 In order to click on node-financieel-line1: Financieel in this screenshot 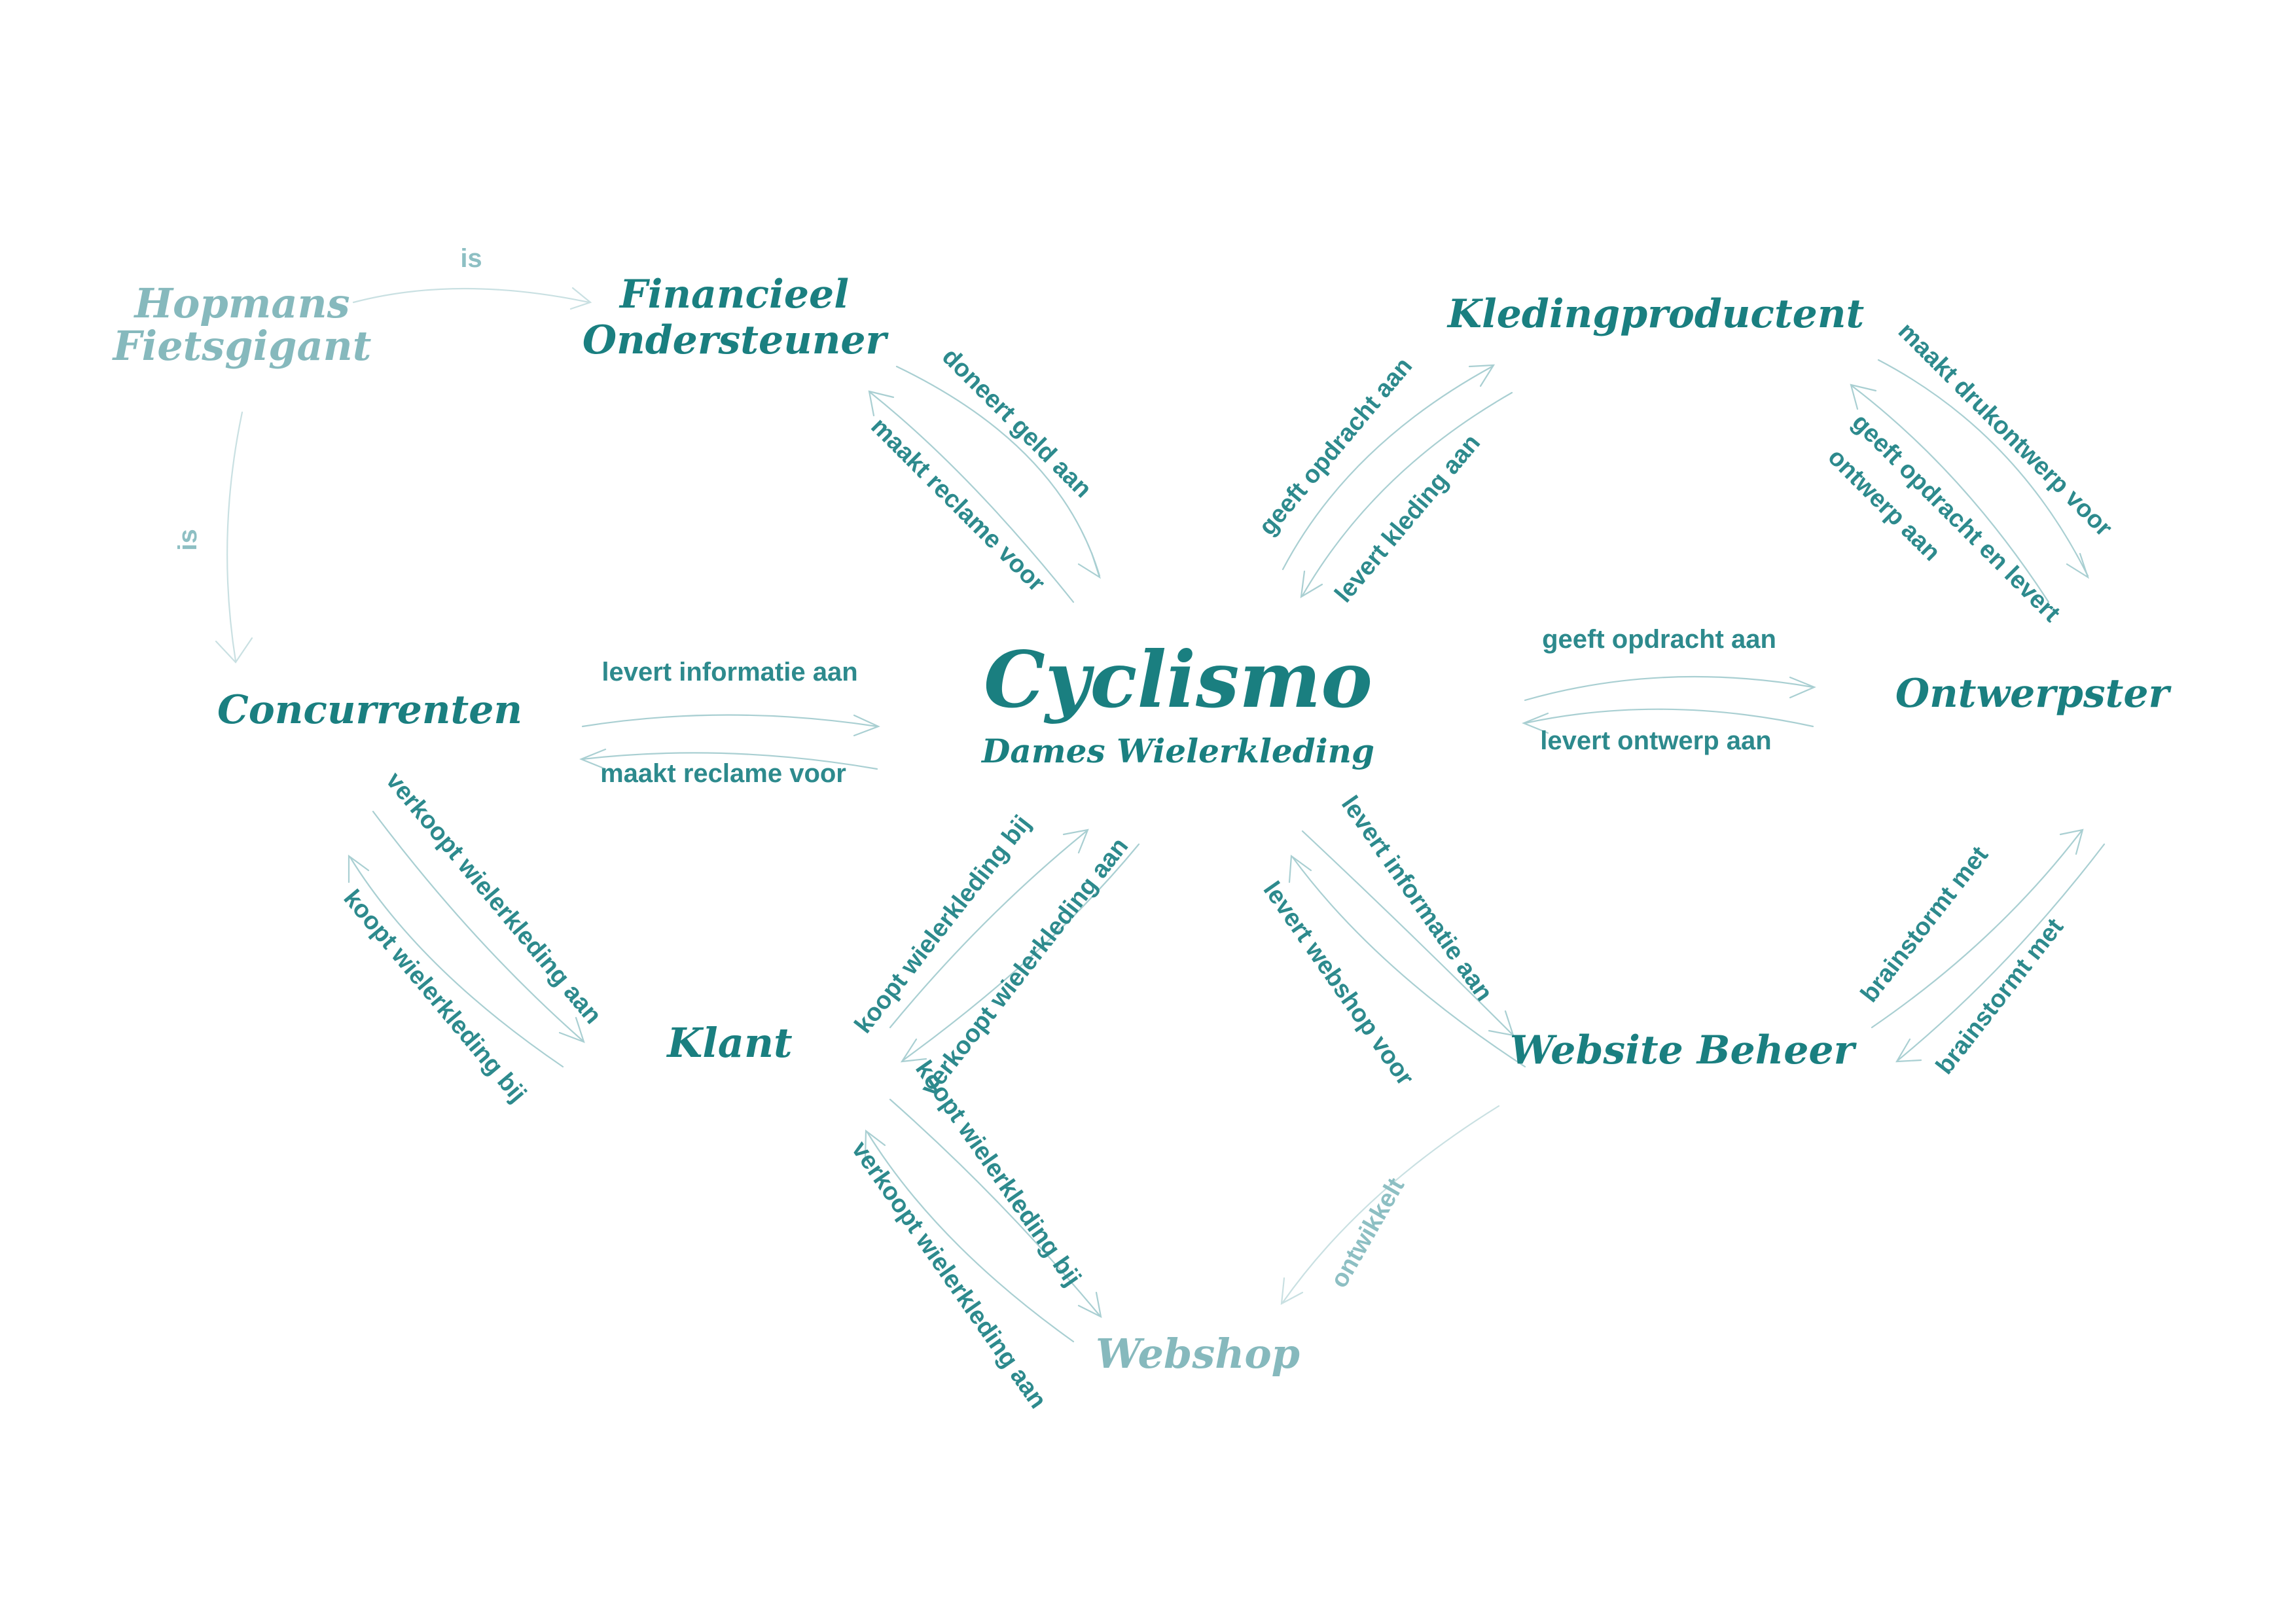, I will do `click(734, 294)`.